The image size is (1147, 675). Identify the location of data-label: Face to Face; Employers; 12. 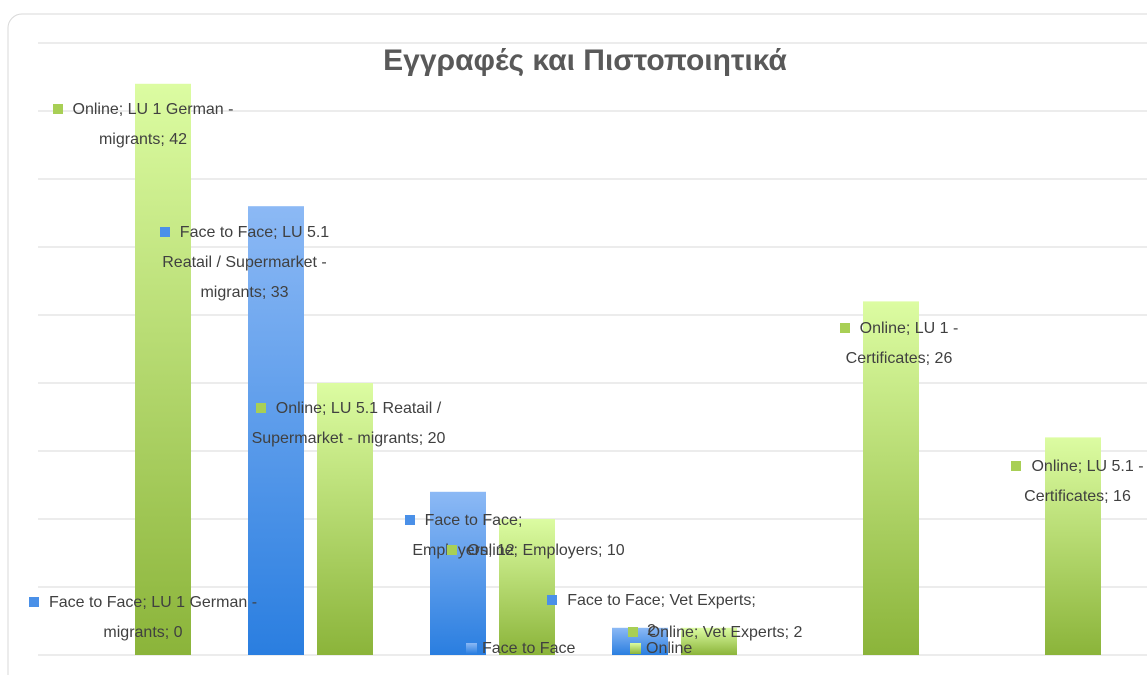
(463, 536).